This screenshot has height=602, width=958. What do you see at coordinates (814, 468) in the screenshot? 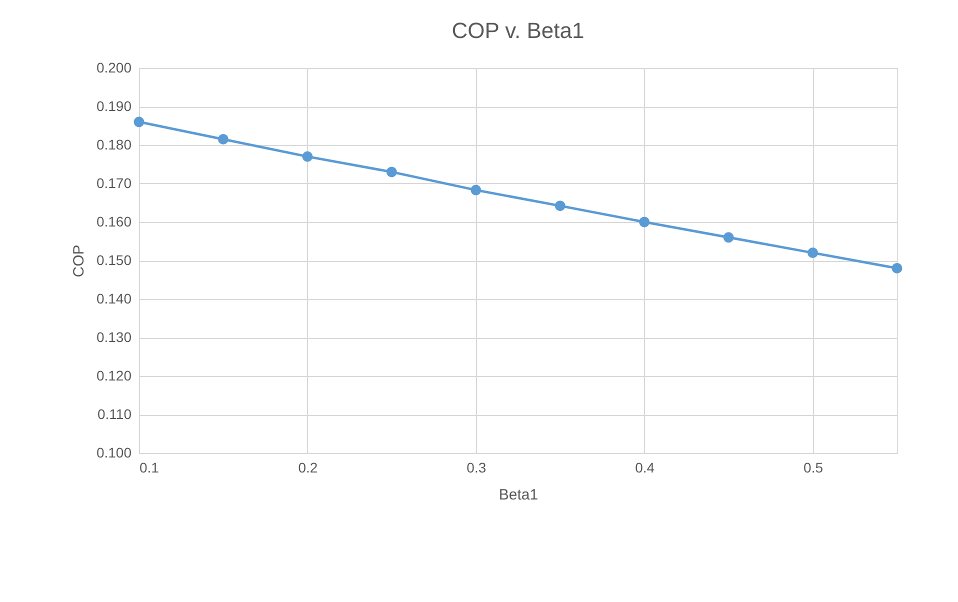
I see `x-tick-label: 0.5` at bounding box center [814, 468].